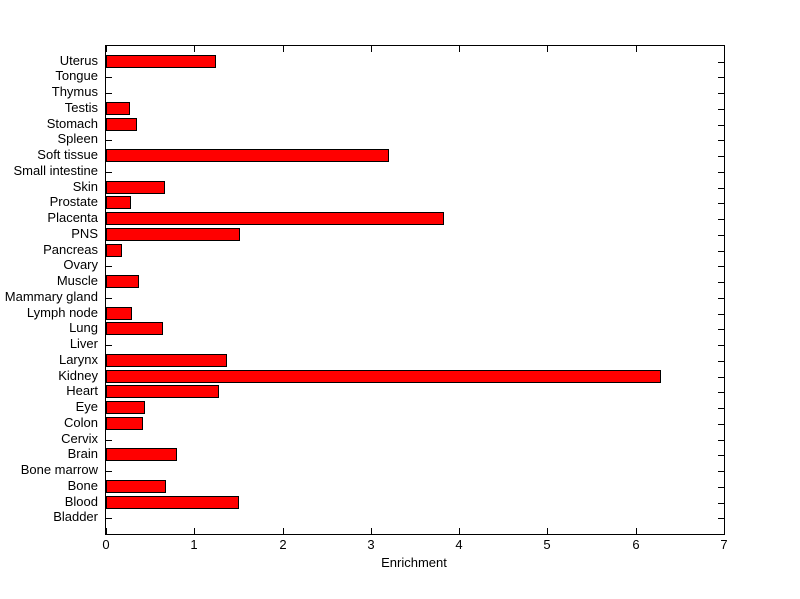 The image size is (800, 599). What do you see at coordinates (75, 516) in the screenshot?
I see `y-tick-label: Bladder` at bounding box center [75, 516].